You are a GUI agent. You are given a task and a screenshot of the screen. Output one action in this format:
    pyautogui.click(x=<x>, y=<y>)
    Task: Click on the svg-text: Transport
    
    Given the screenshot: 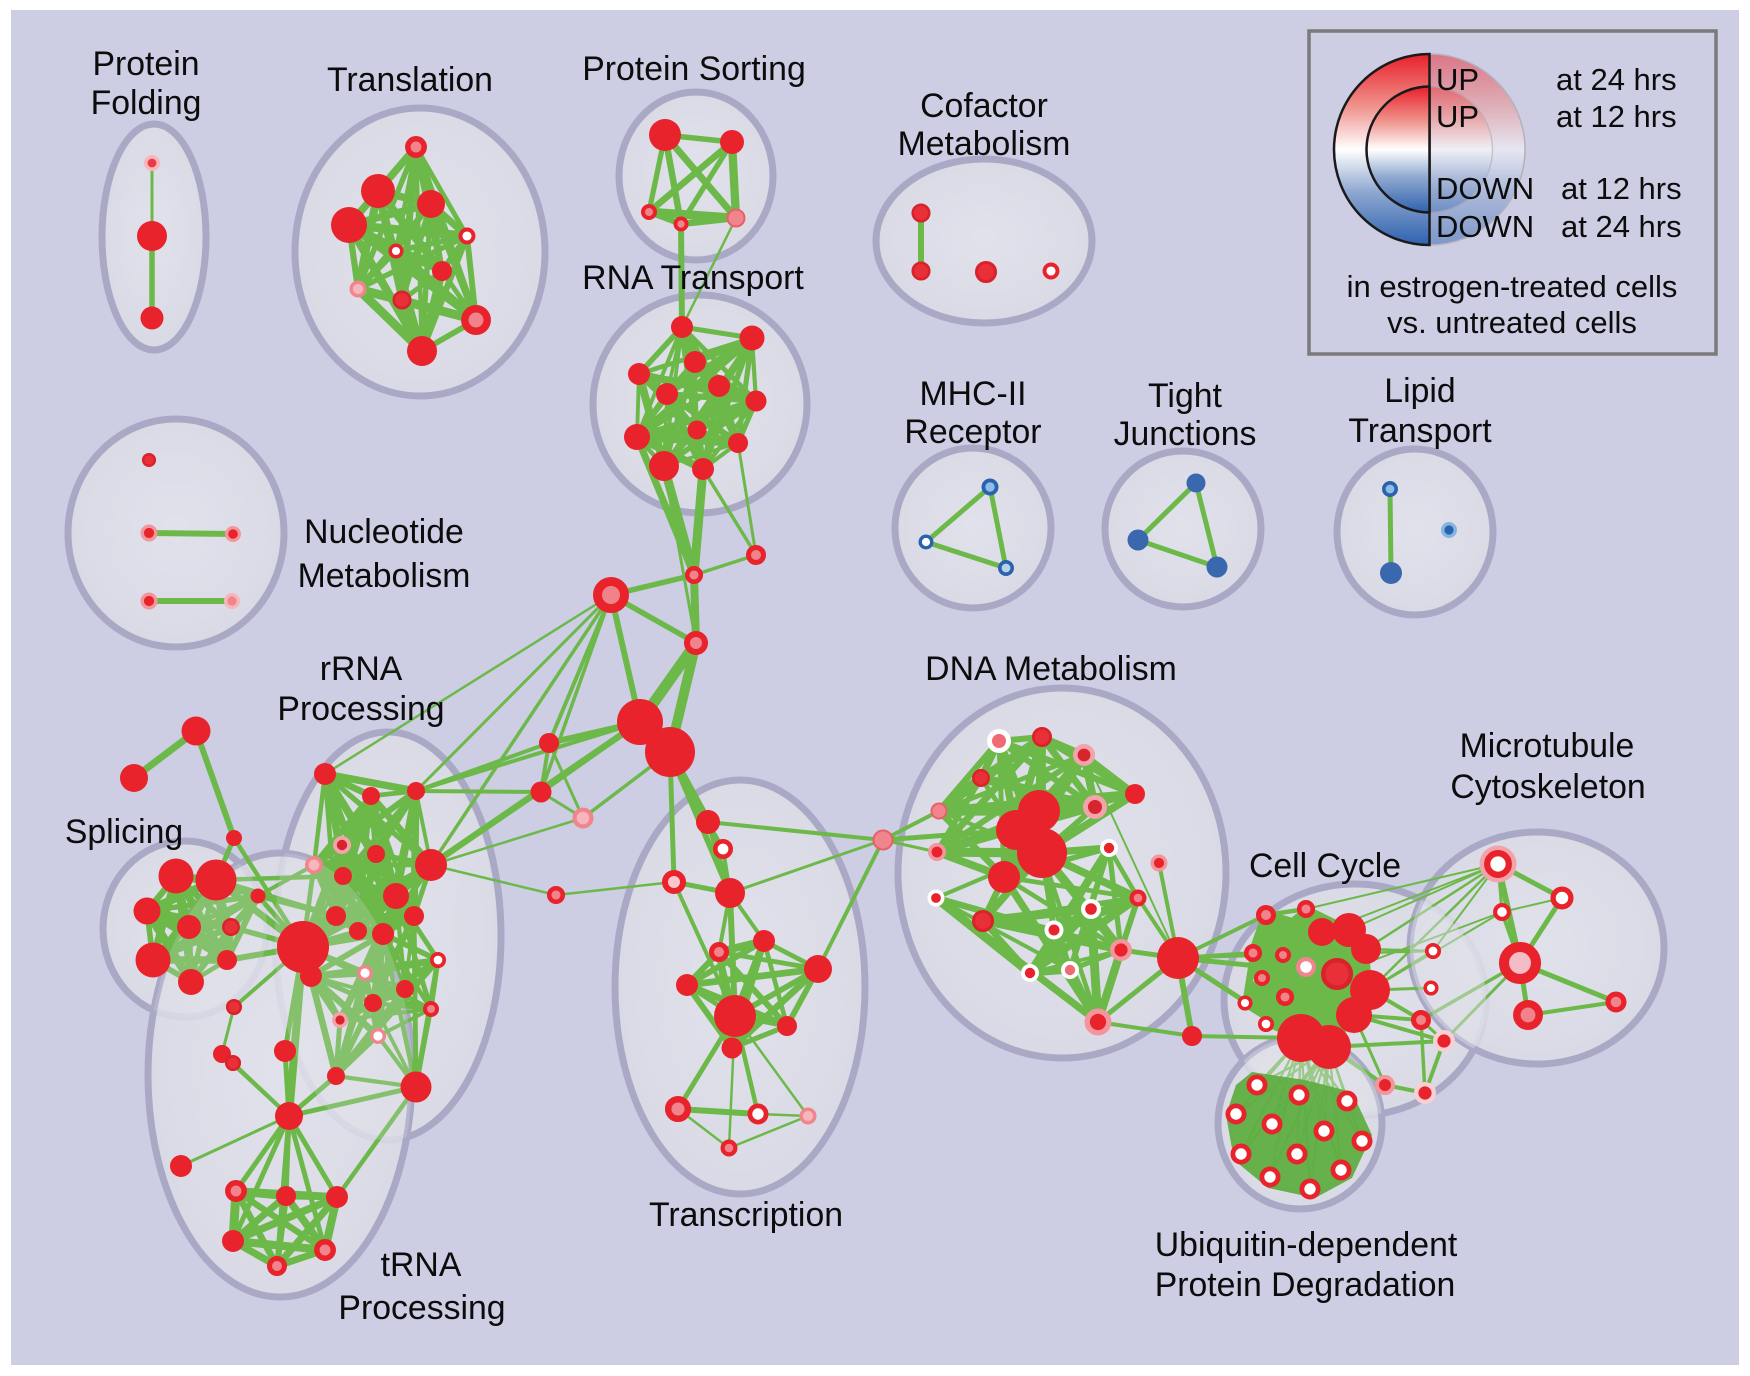 What is the action you would take?
    pyautogui.click(x=1420, y=431)
    